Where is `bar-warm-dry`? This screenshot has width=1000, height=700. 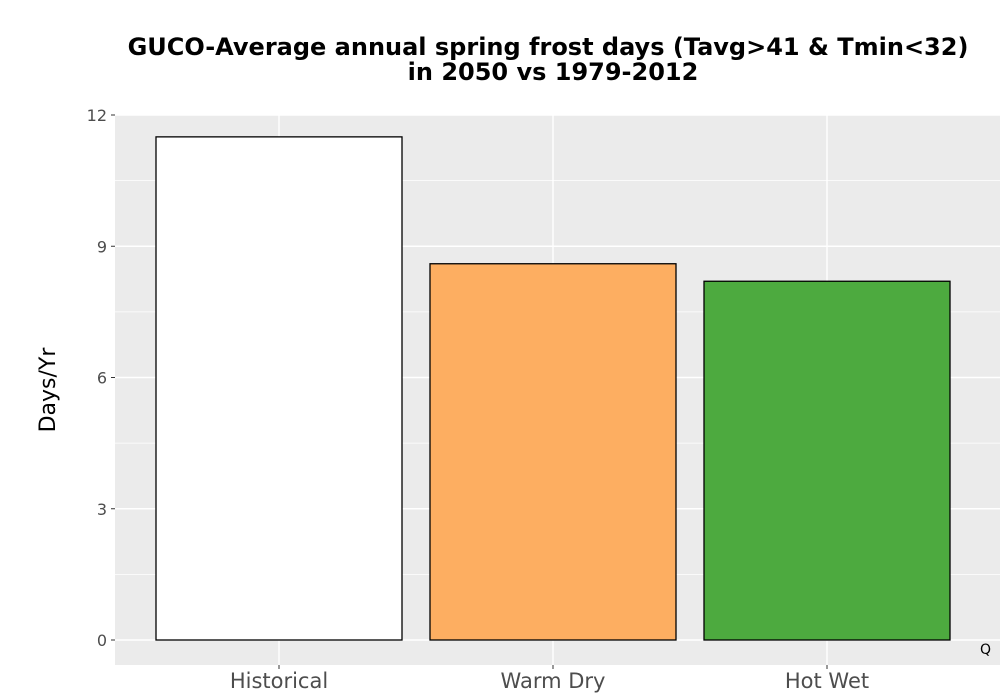 bar-warm-dry is located at coordinates (553, 452).